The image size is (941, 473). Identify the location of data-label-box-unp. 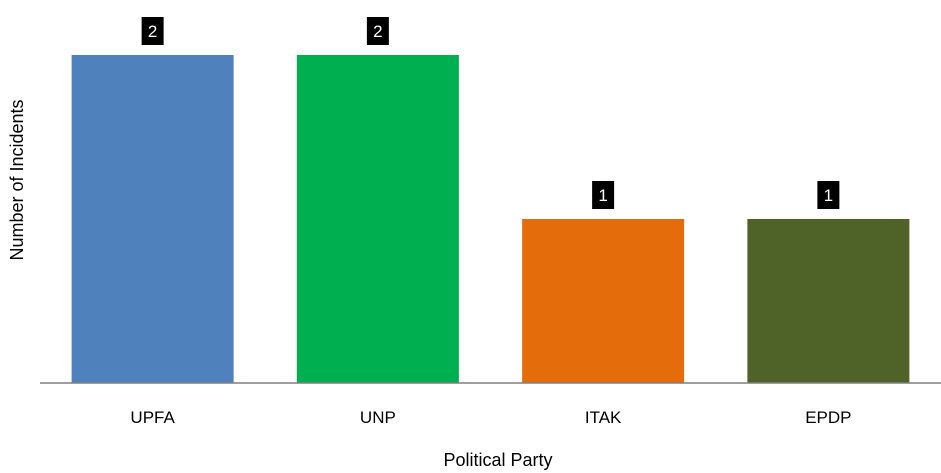
(377, 31).